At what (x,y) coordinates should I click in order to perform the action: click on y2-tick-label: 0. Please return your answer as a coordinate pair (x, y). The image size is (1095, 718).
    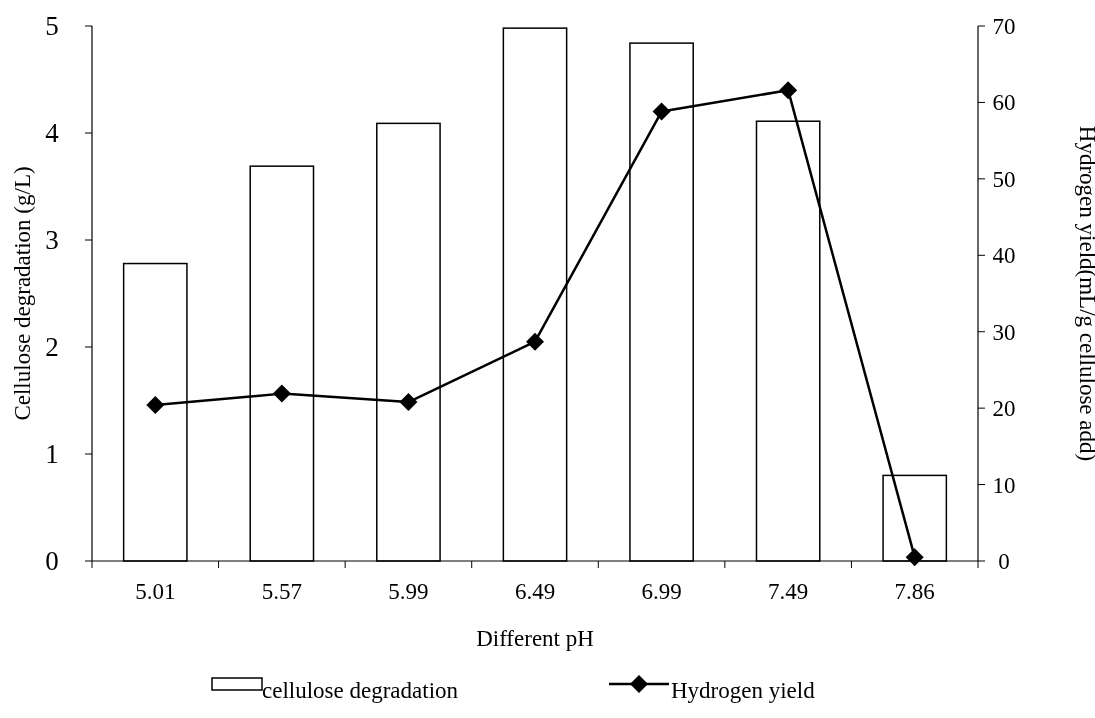
    Looking at the image, I should click on (1004, 562).